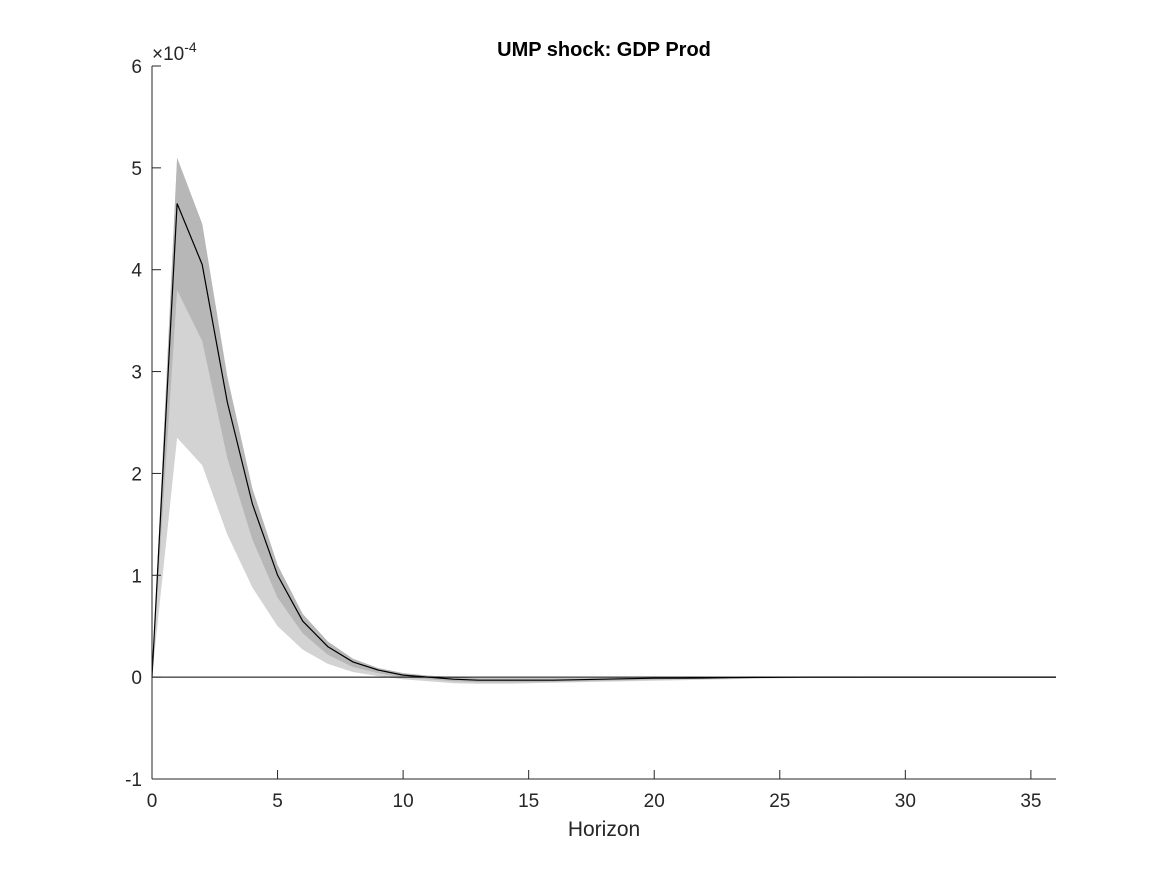 This screenshot has height=875, width=1167. I want to click on y-axis-exponent: ×10⁻⁴, so click(174, 52).